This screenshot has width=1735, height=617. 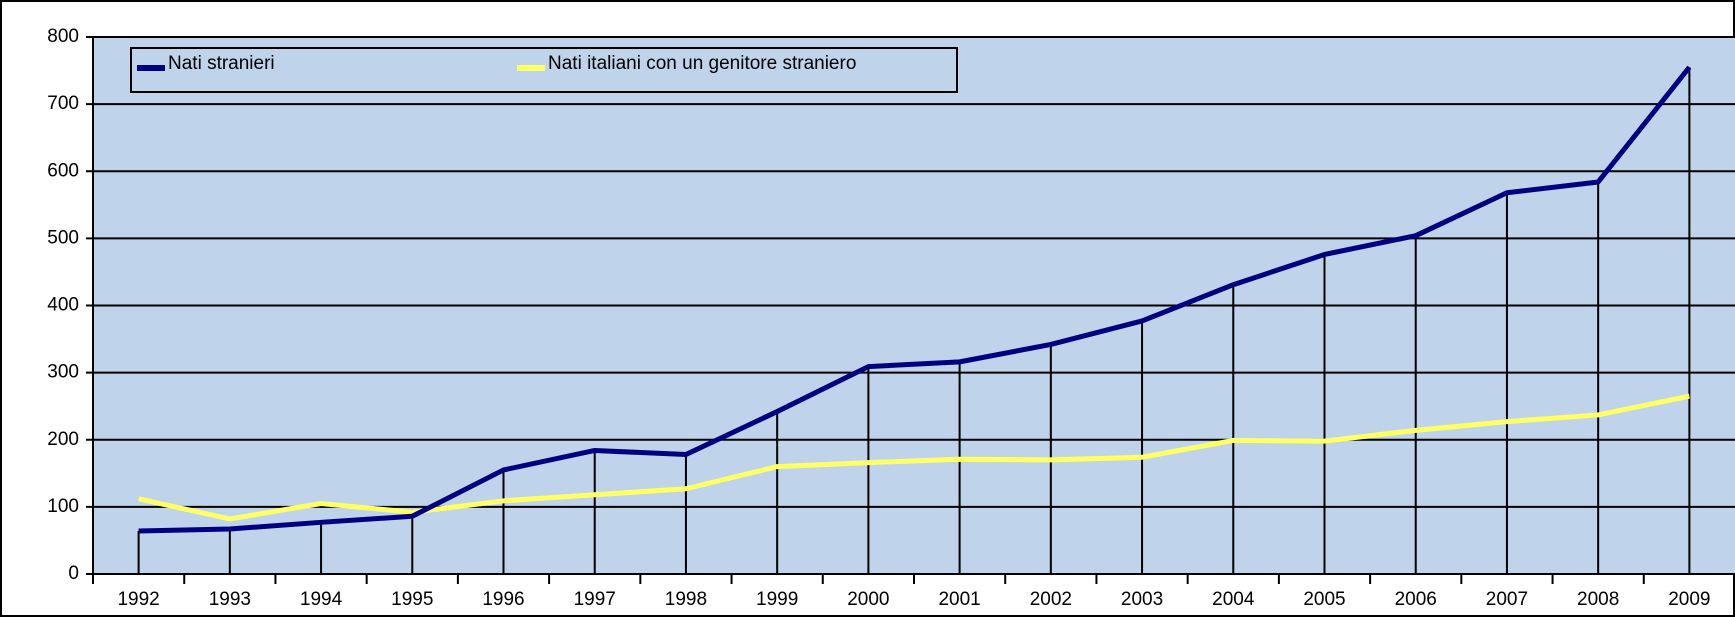 What do you see at coordinates (503, 599) in the screenshot?
I see `x-tick-label: 1996` at bounding box center [503, 599].